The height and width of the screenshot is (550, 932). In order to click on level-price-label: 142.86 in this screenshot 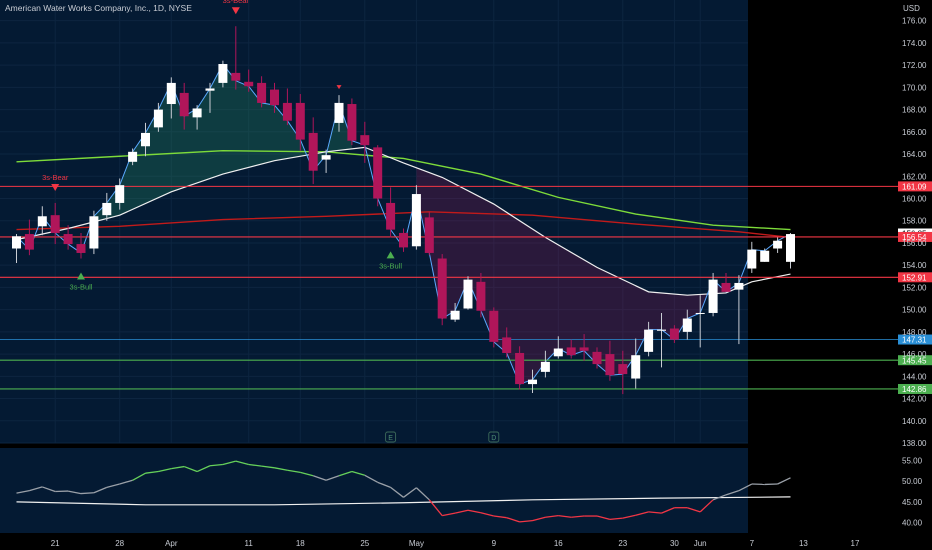, I will do `click(914, 389)`.